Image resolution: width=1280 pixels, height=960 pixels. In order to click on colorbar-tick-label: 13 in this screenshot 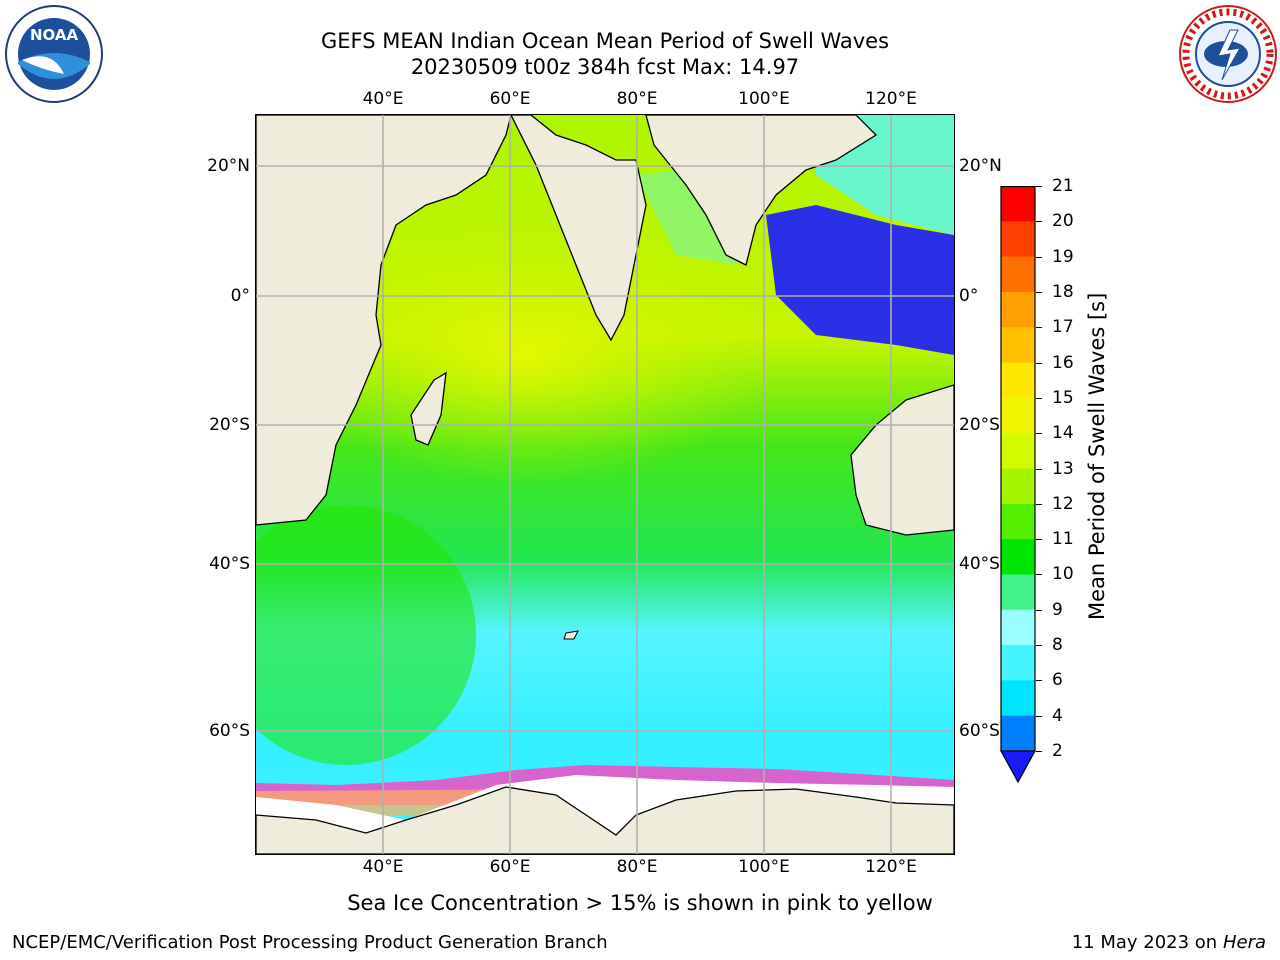, I will do `click(1063, 468)`.